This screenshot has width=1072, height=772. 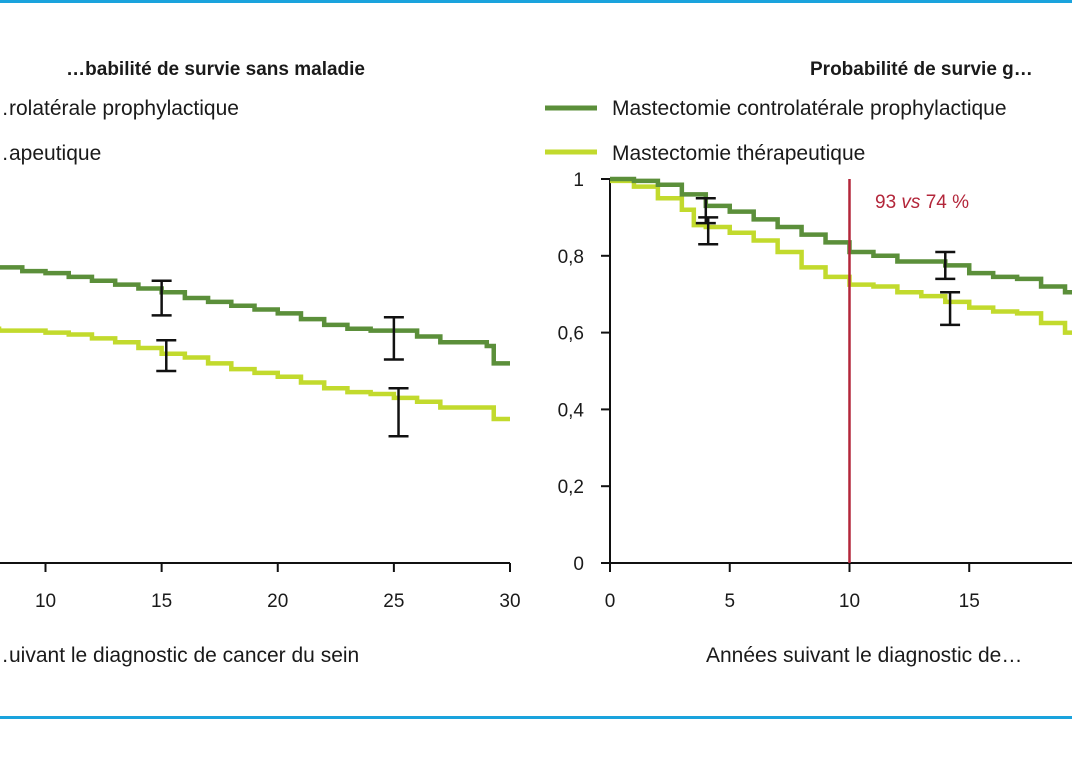 I want to click on left-series-line-prophylactic, so click(x=255, y=315).